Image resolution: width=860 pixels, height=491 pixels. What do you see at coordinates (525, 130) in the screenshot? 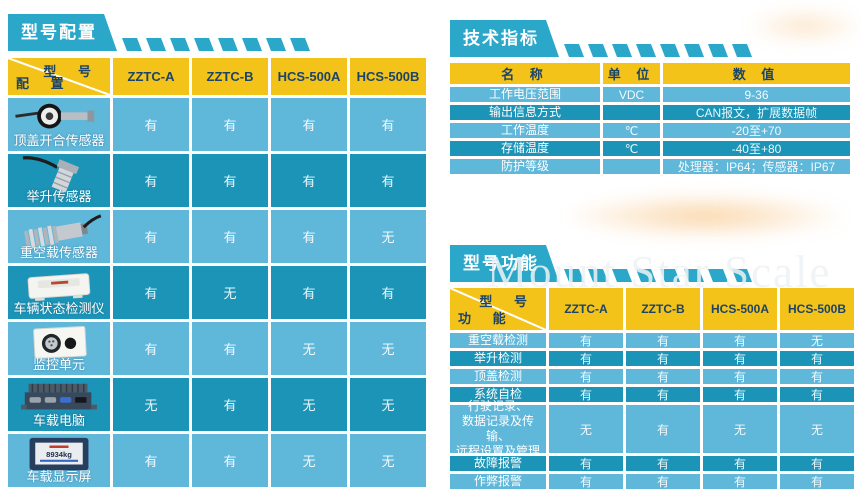
I see `spec-name: 工作温度` at bounding box center [525, 130].